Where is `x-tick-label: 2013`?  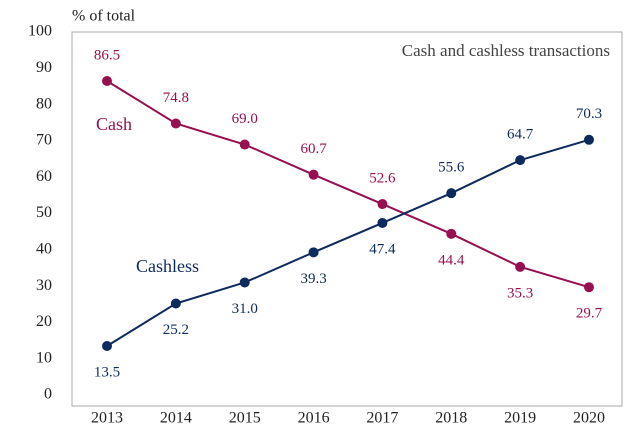
x-tick-label: 2013 is located at coordinates (107, 418).